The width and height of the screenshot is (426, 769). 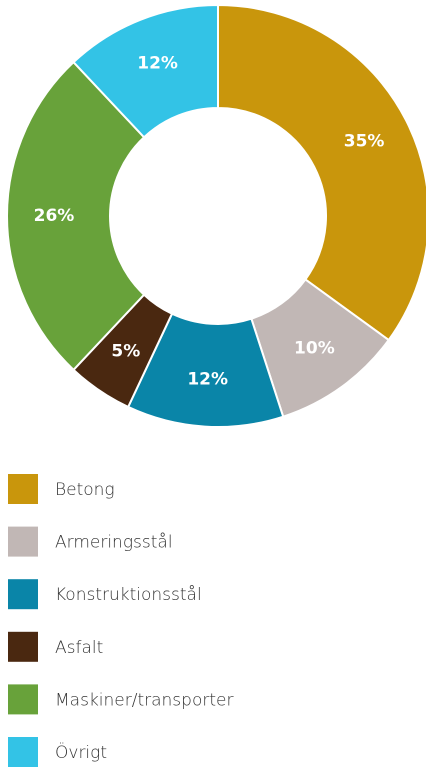 What do you see at coordinates (114, 542) in the screenshot?
I see `legend-label: Armeringsstål` at bounding box center [114, 542].